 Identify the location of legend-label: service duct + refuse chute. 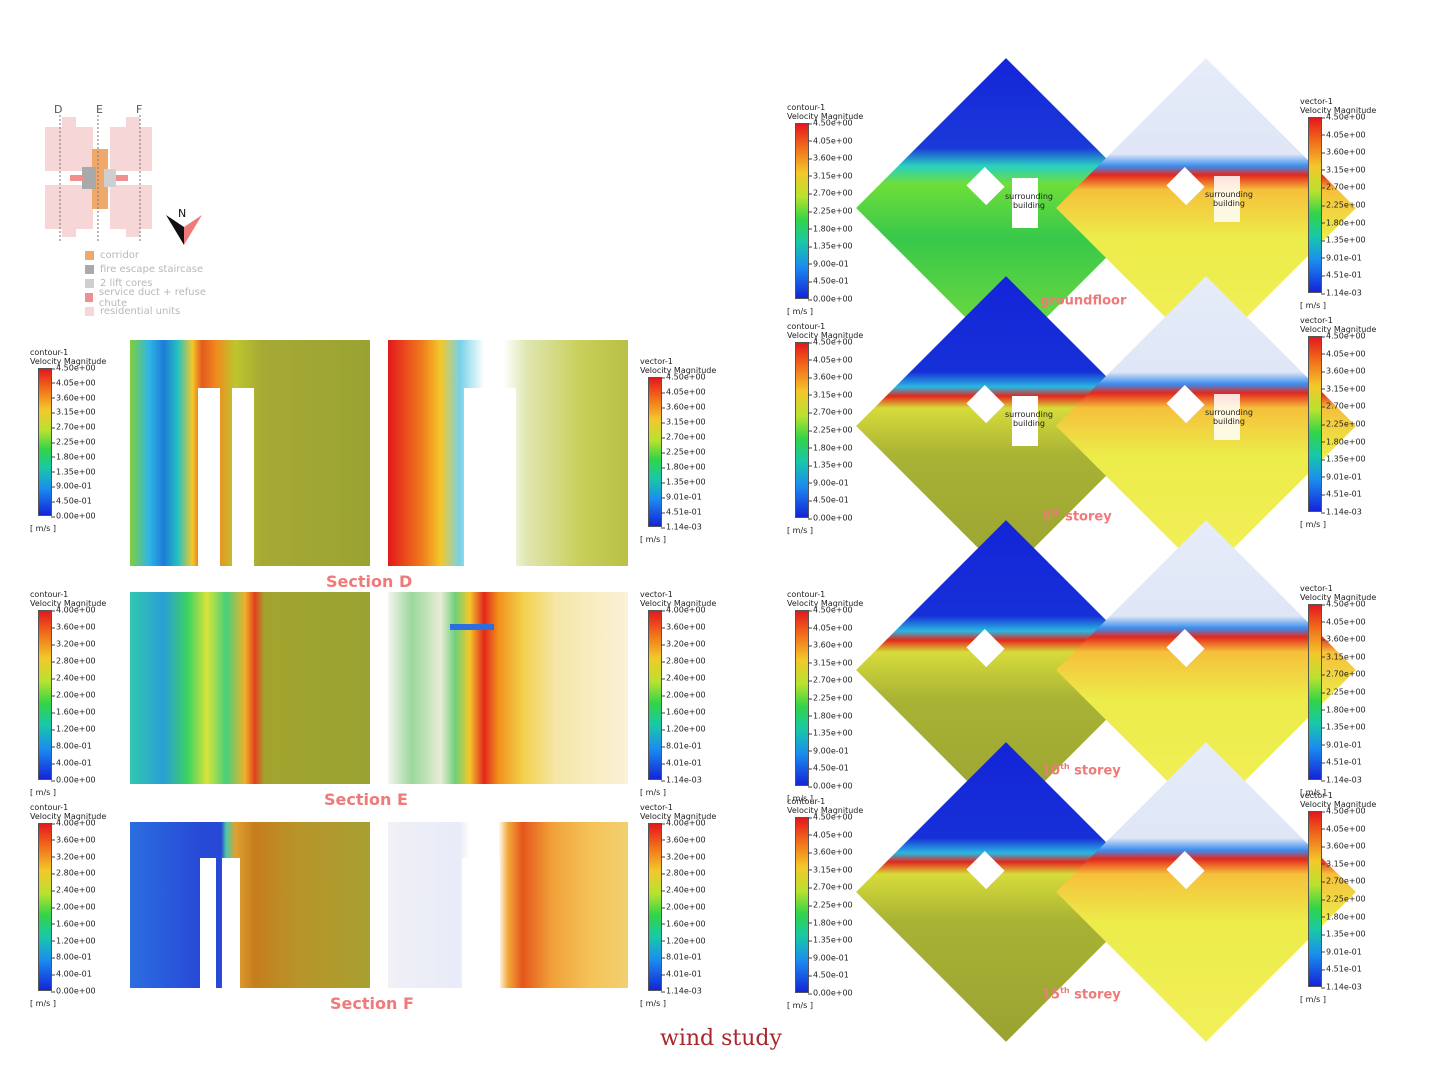
(152, 297).